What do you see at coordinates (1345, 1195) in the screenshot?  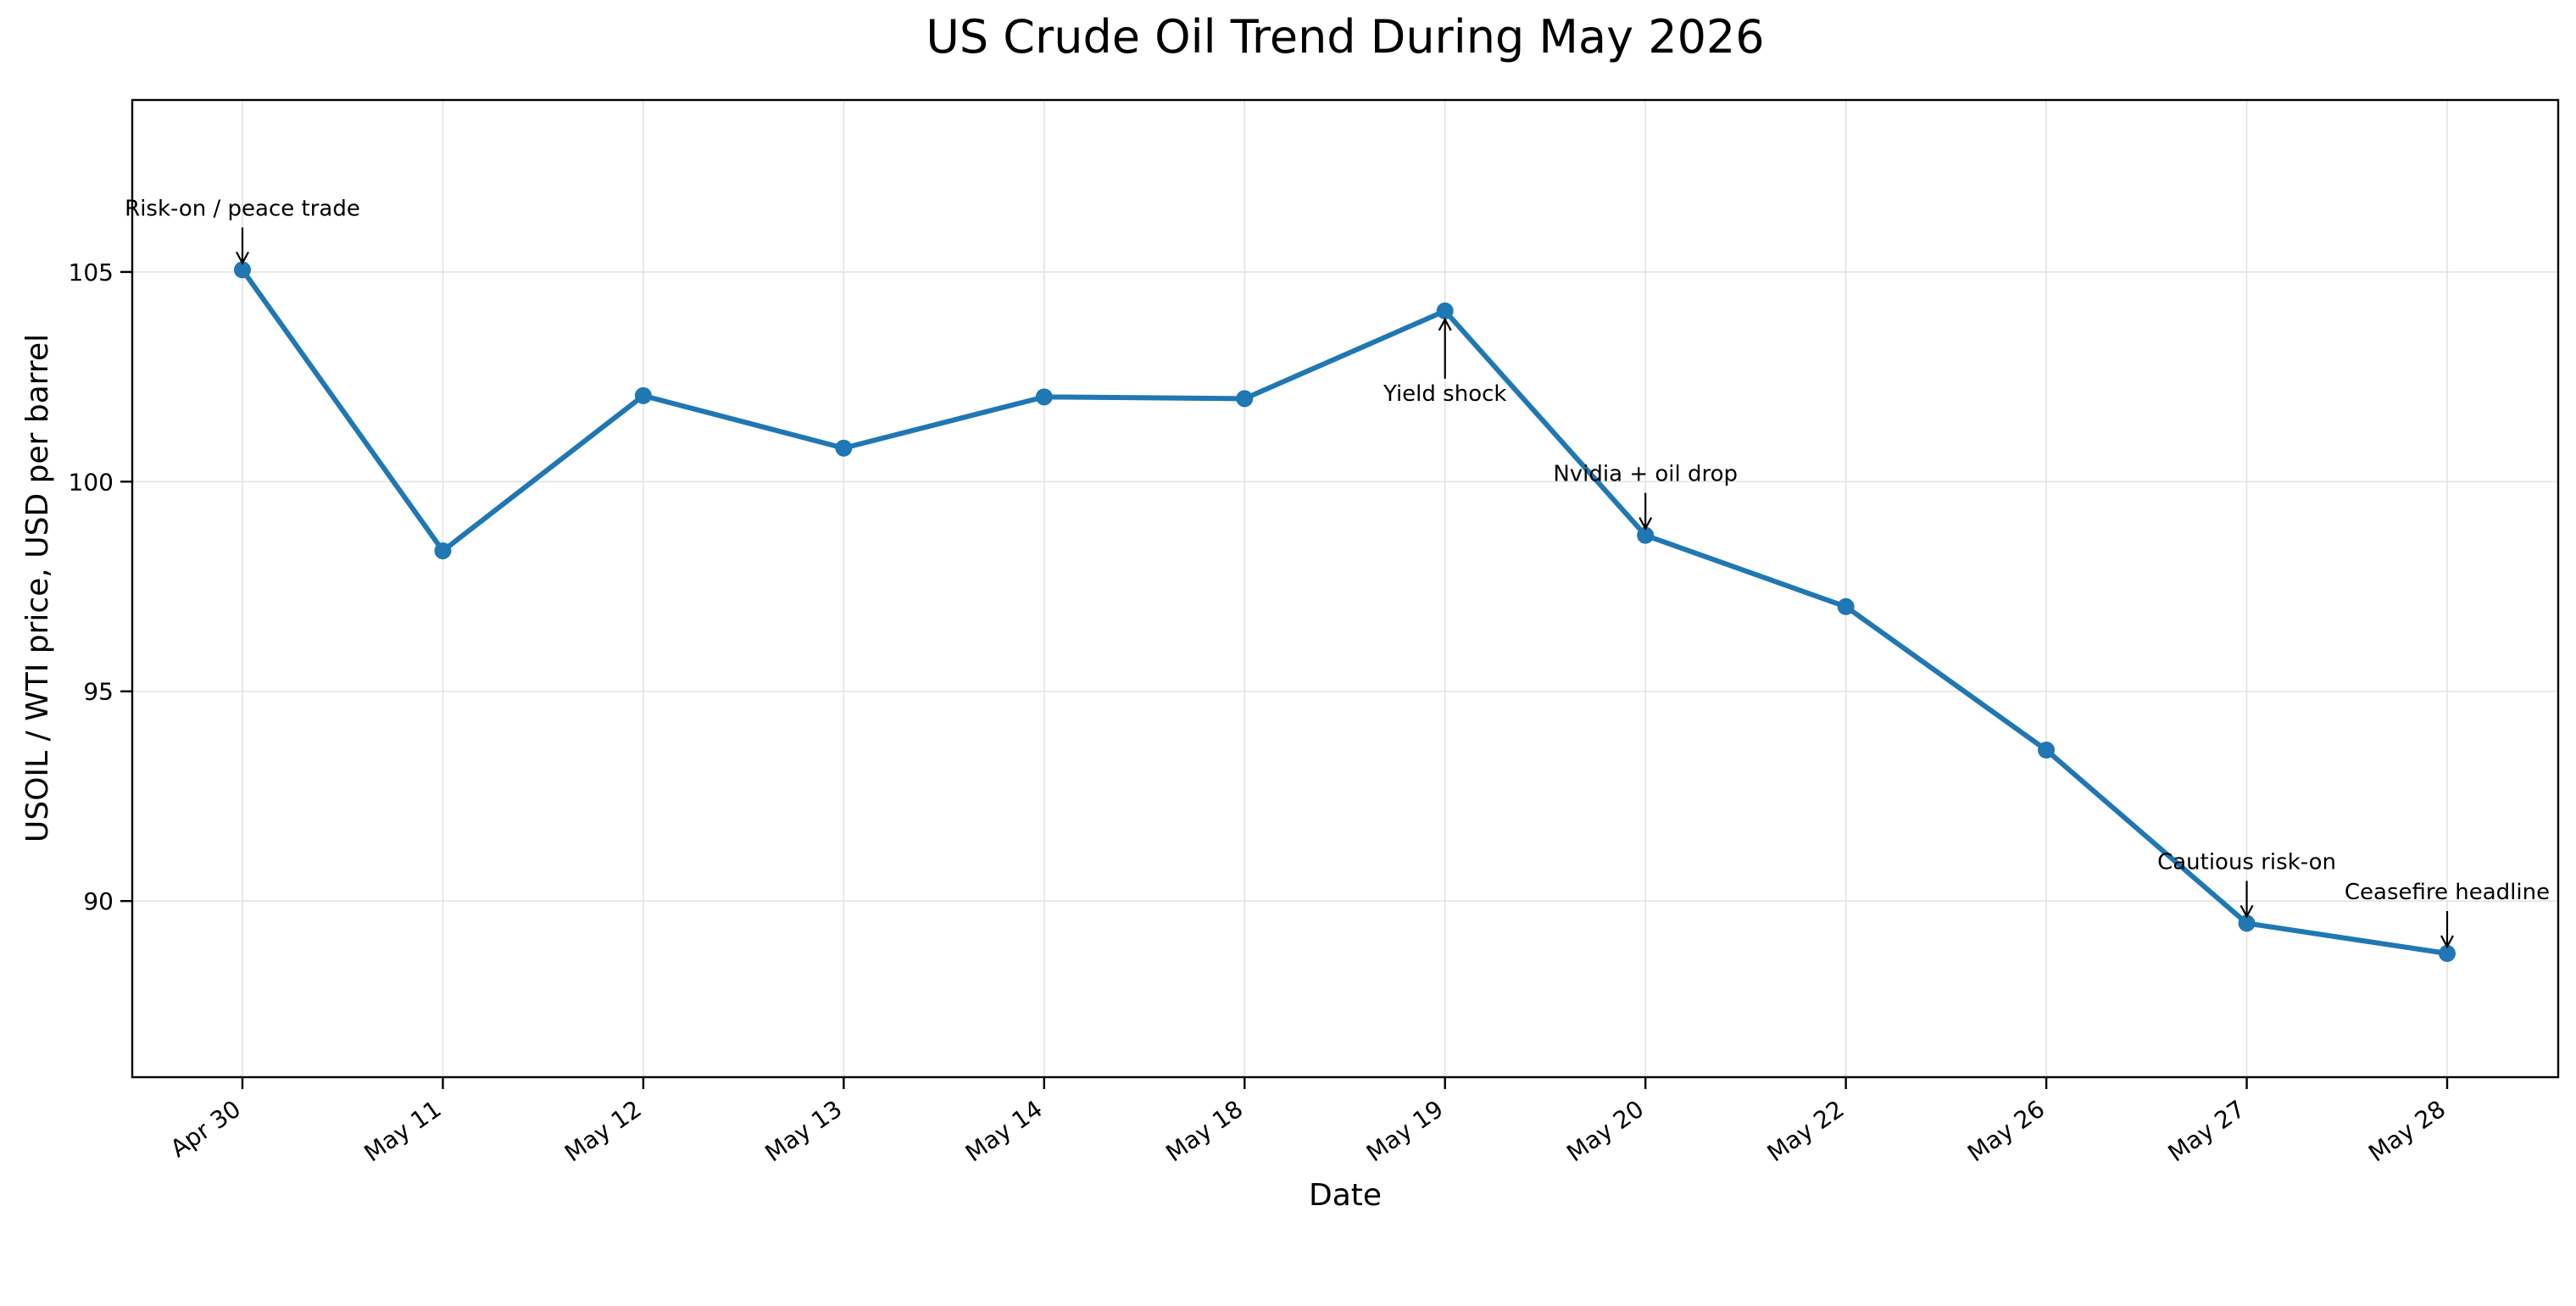 I see `x-axis-label: Date` at bounding box center [1345, 1195].